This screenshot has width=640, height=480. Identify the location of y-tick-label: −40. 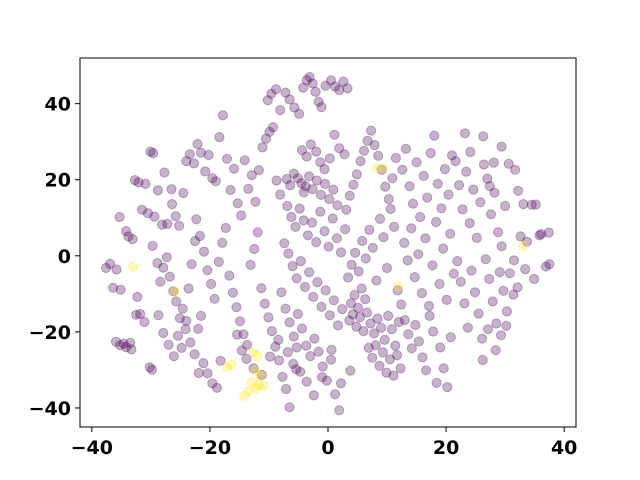
(50, 409).